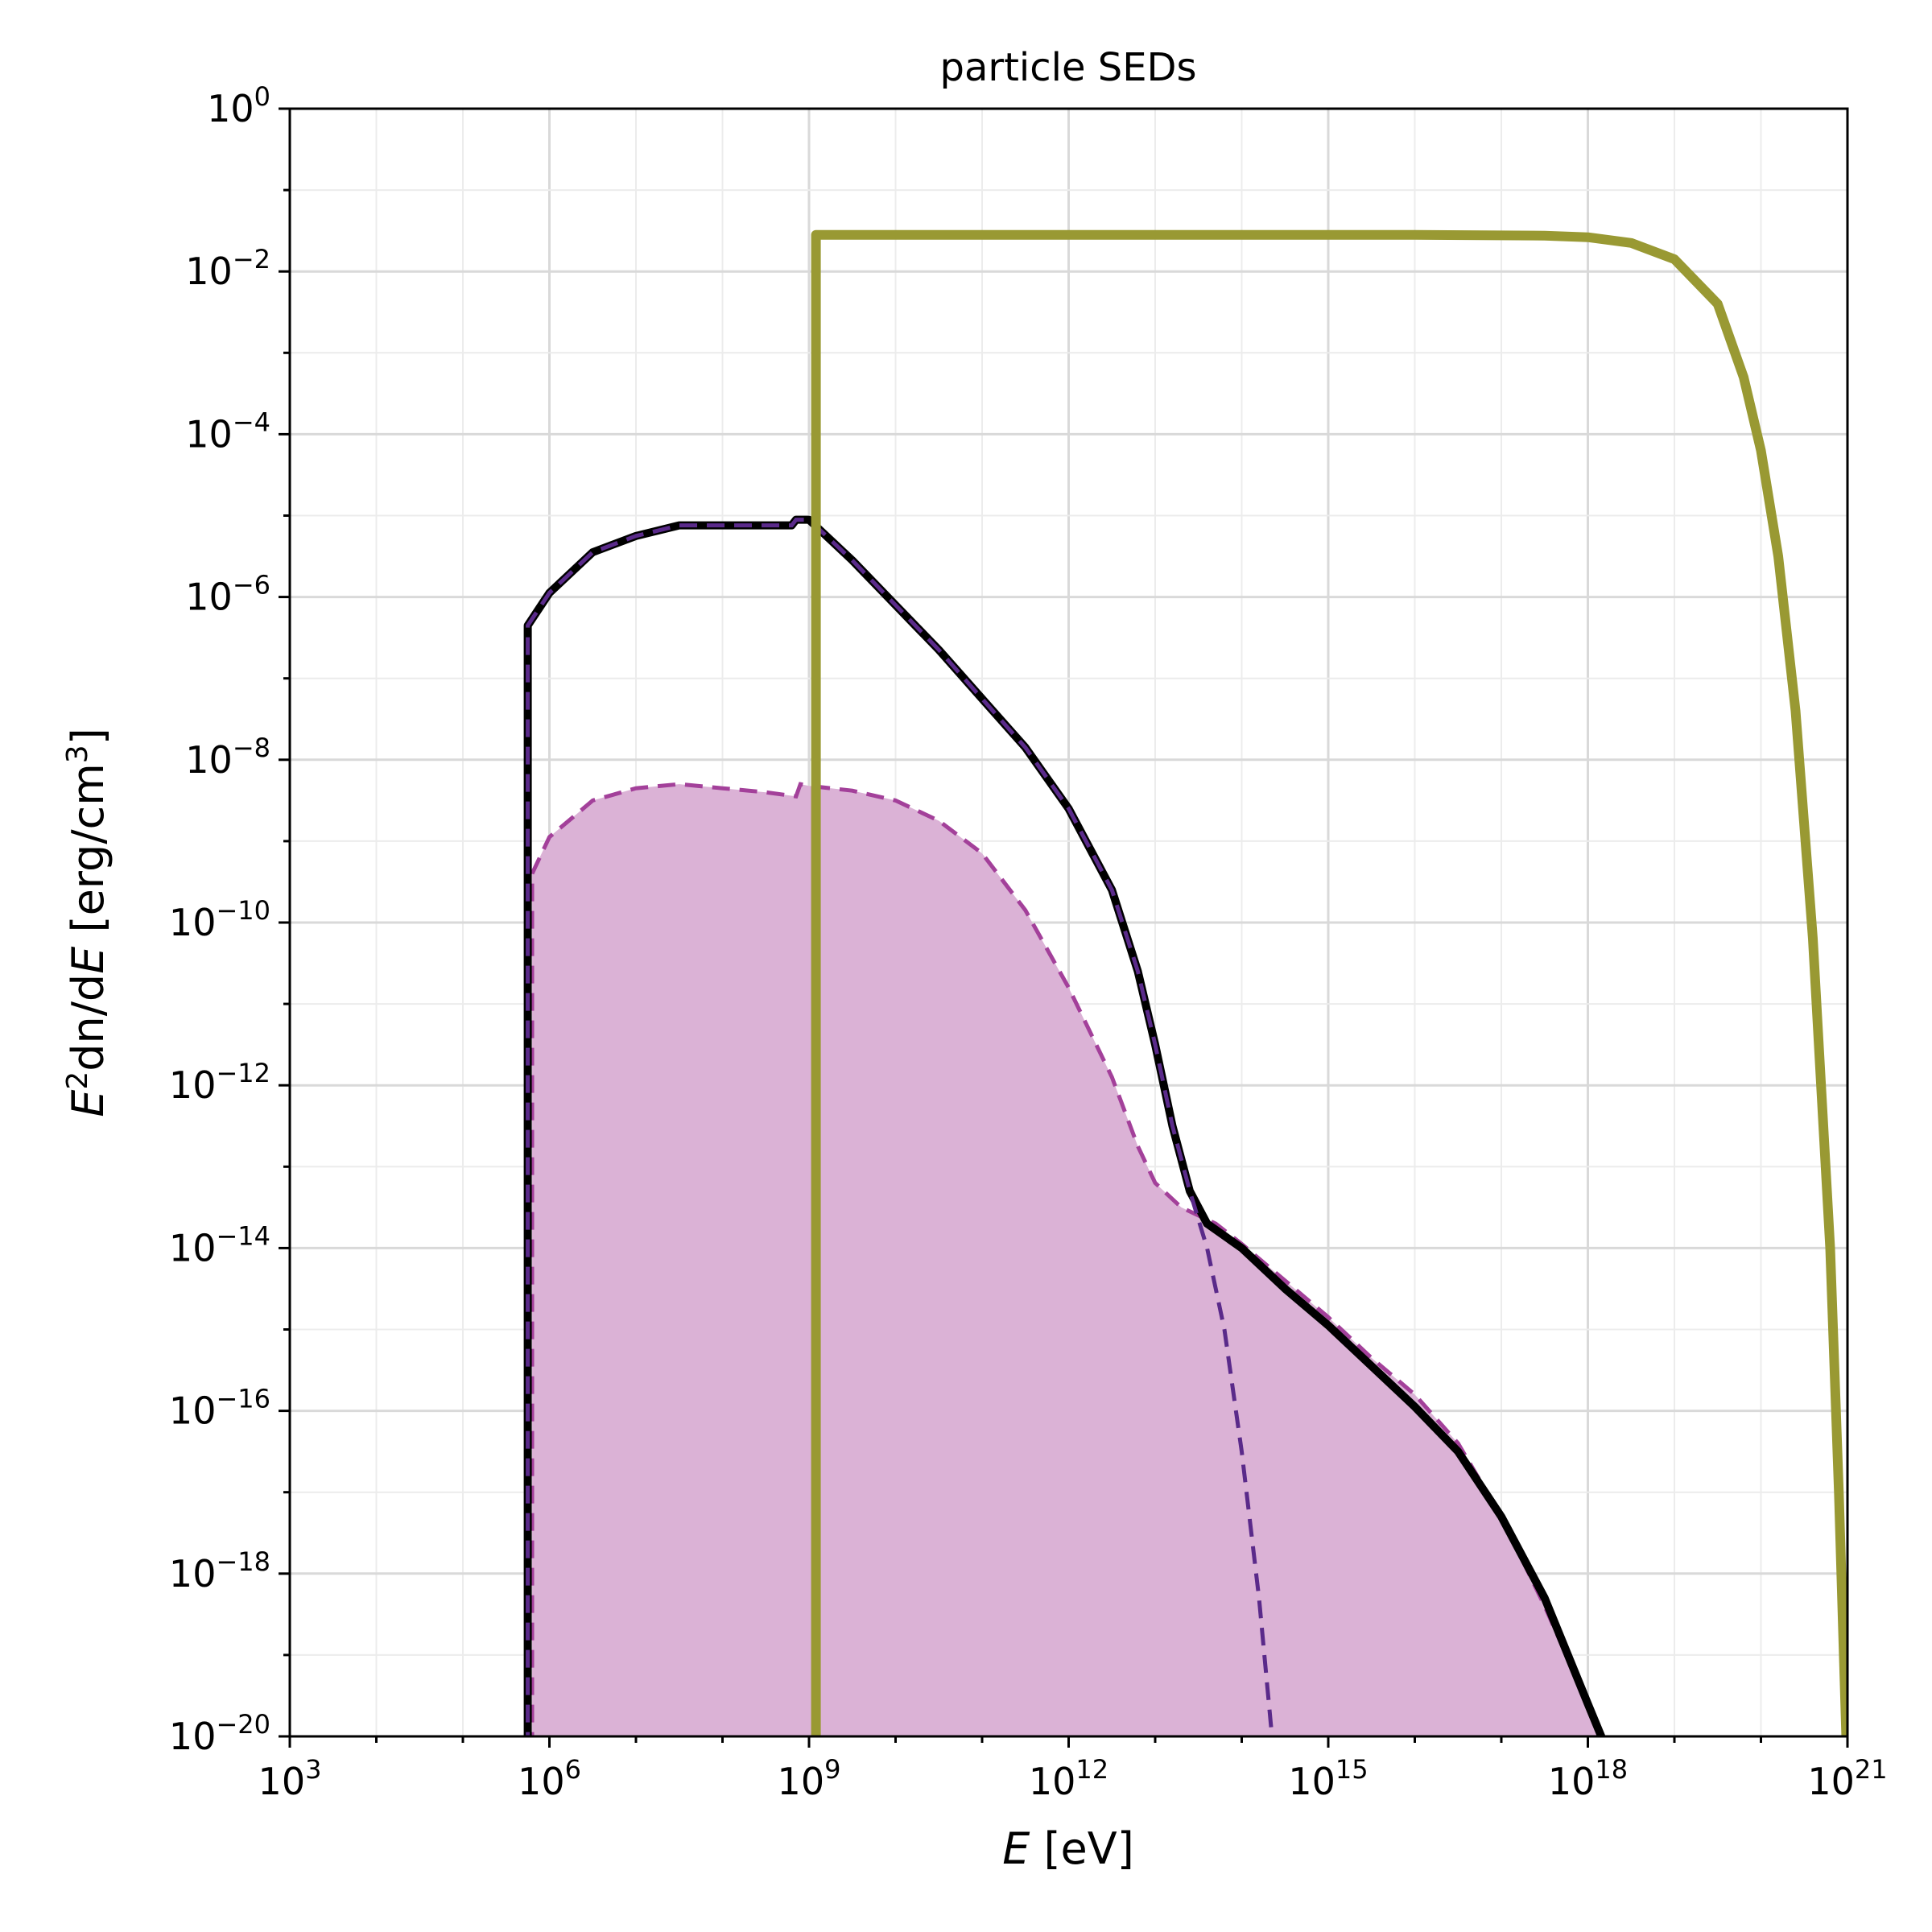  What do you see at coordinates (549, 1778) in the screenshot?
I see `x-tick-label: 10⁶` at bounding box center [549, 1778].